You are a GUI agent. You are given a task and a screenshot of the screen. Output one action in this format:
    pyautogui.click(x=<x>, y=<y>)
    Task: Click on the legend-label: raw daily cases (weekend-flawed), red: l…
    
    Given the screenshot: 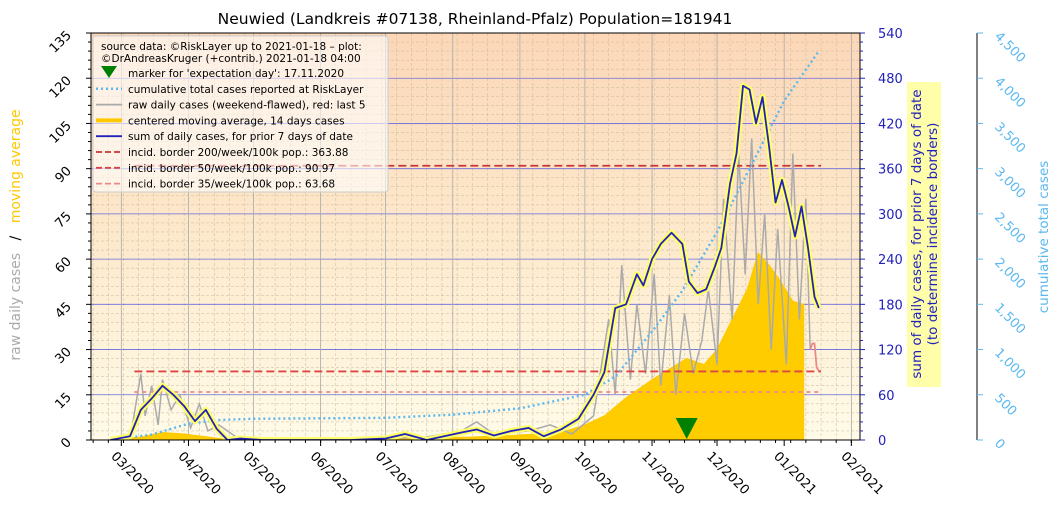 What is the action you would take?
    pyautogui.click(x=247, y=106)
    